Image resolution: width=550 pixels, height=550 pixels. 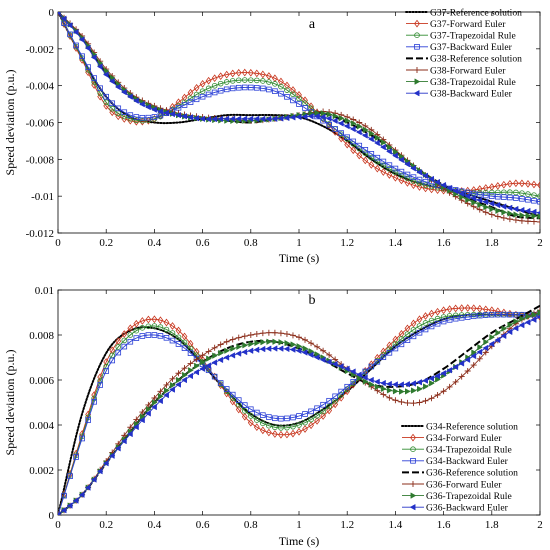 I want to click on legend-item: G37-Trapezoidal Rule, so click(x=461, y=36).